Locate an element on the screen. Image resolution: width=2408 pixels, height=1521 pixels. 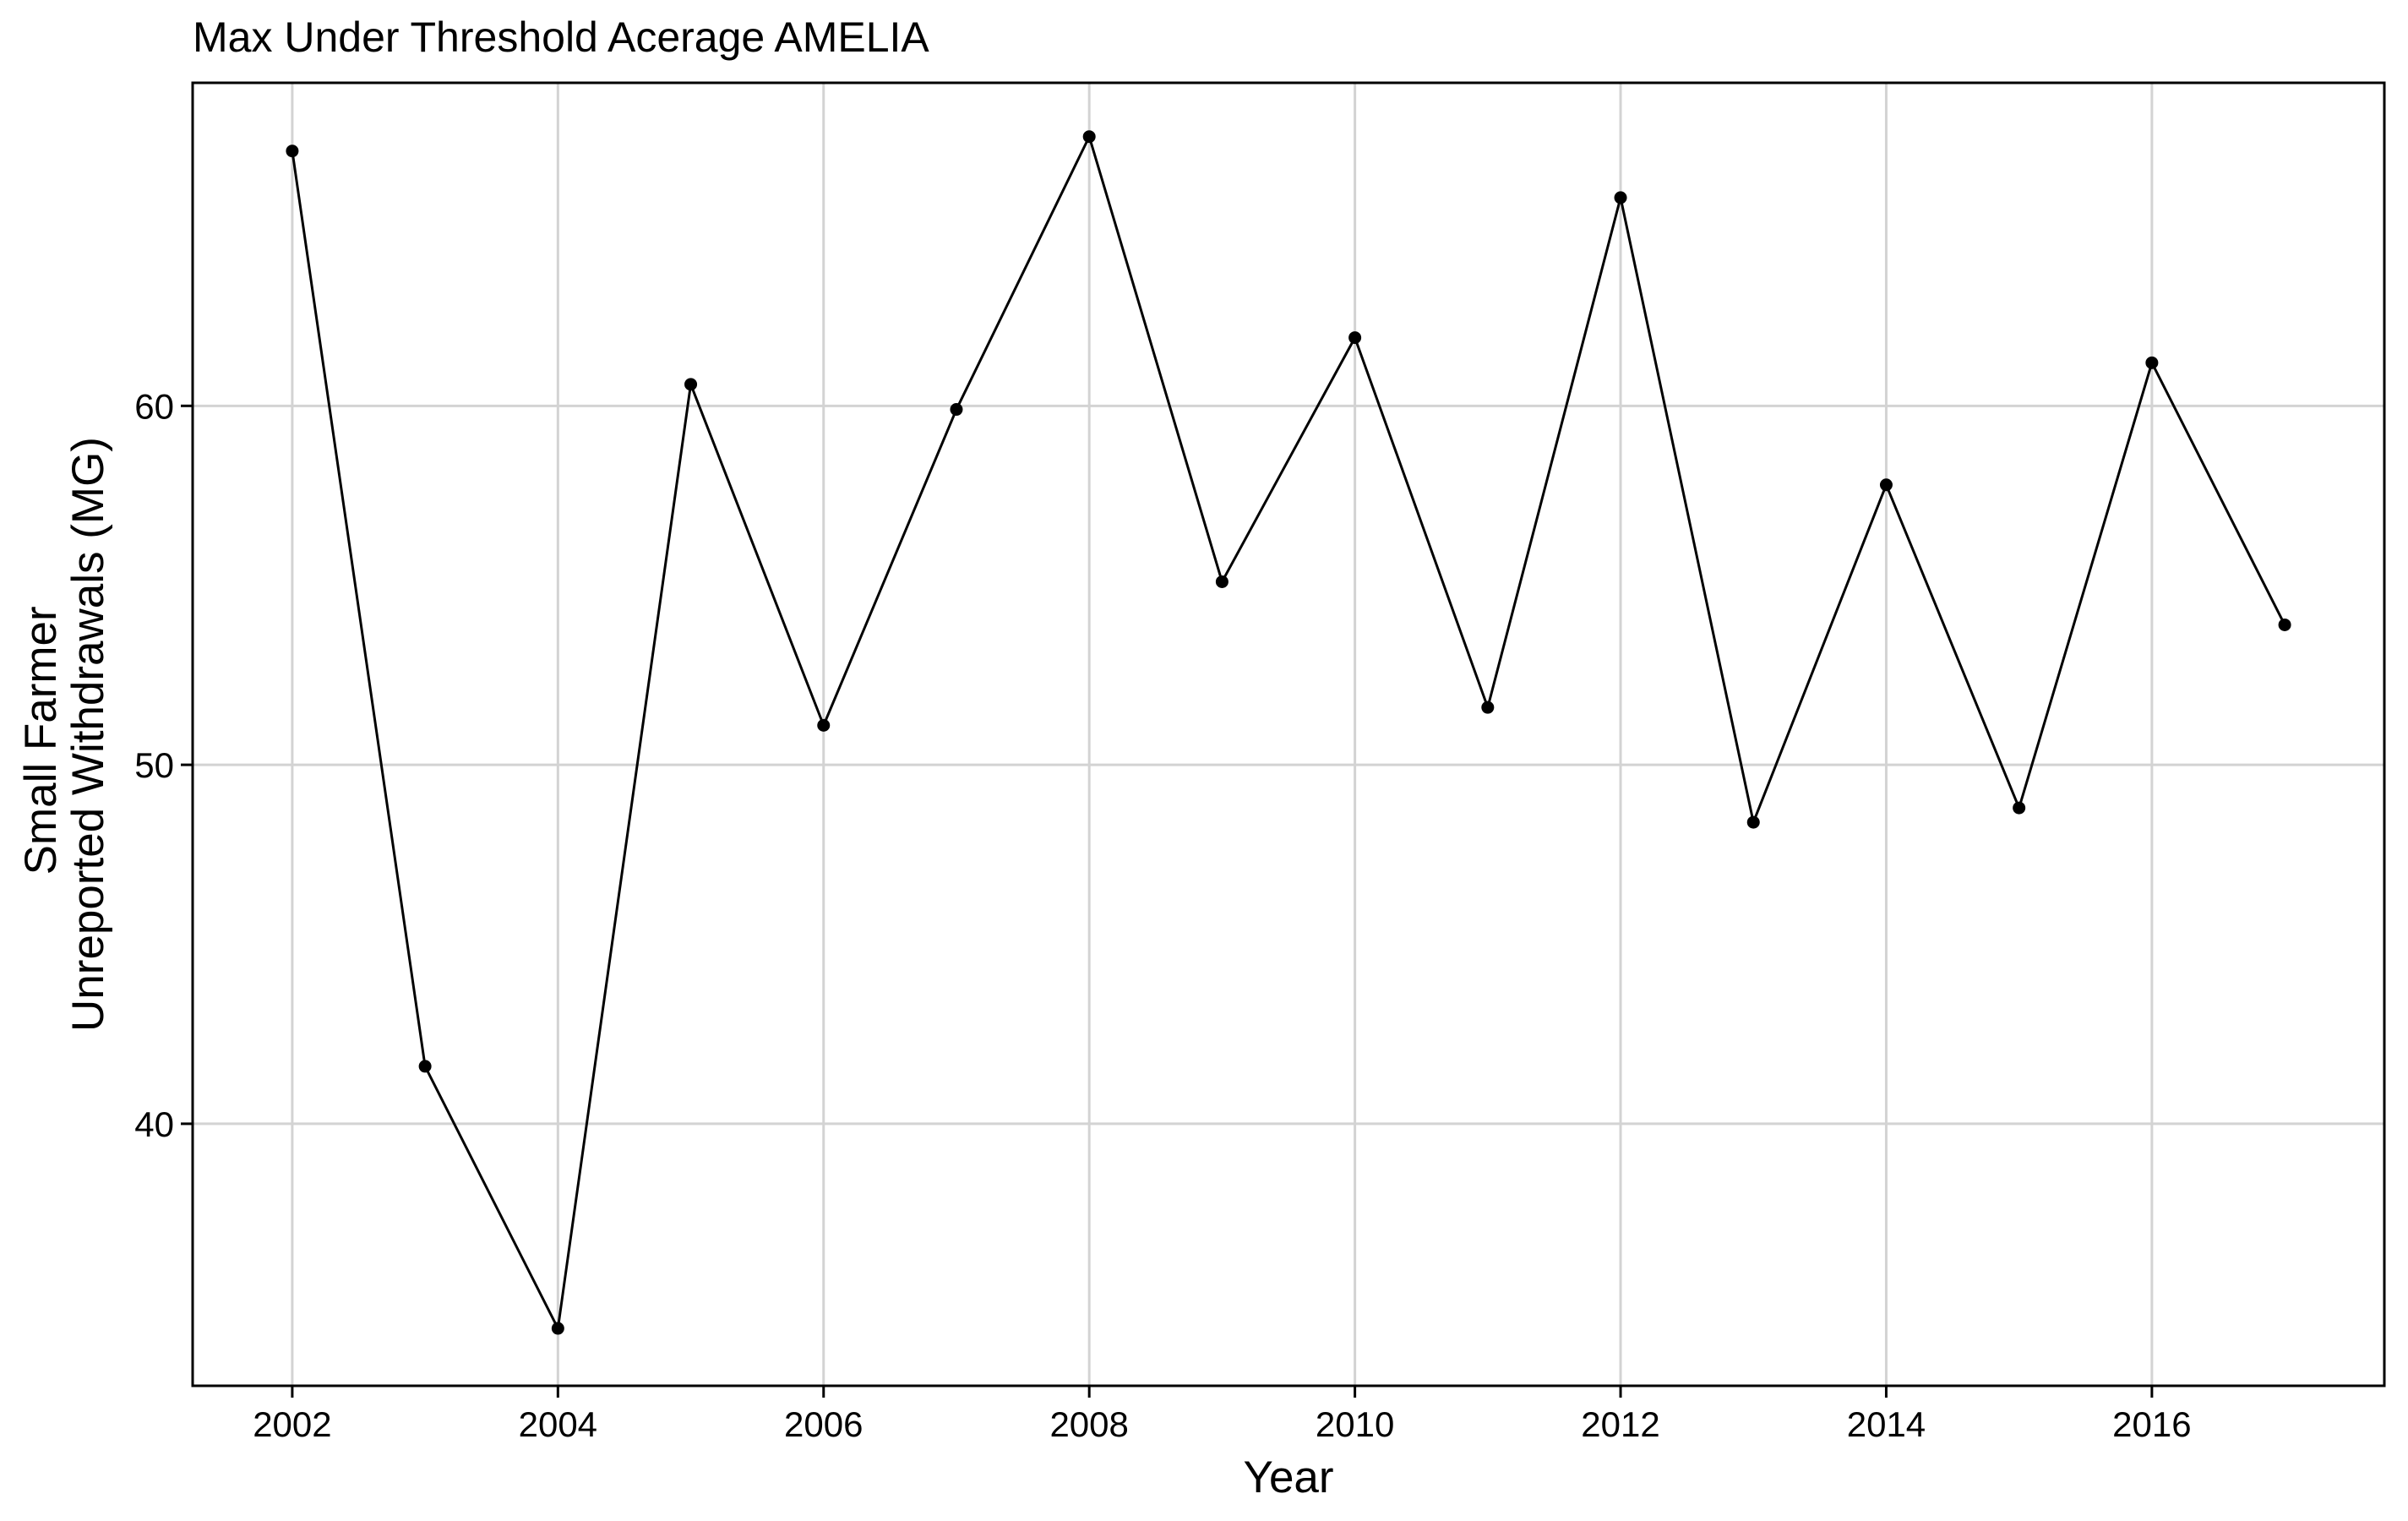
x-tick-label-2010: 2010 is located at coordinates (1355, 1424).